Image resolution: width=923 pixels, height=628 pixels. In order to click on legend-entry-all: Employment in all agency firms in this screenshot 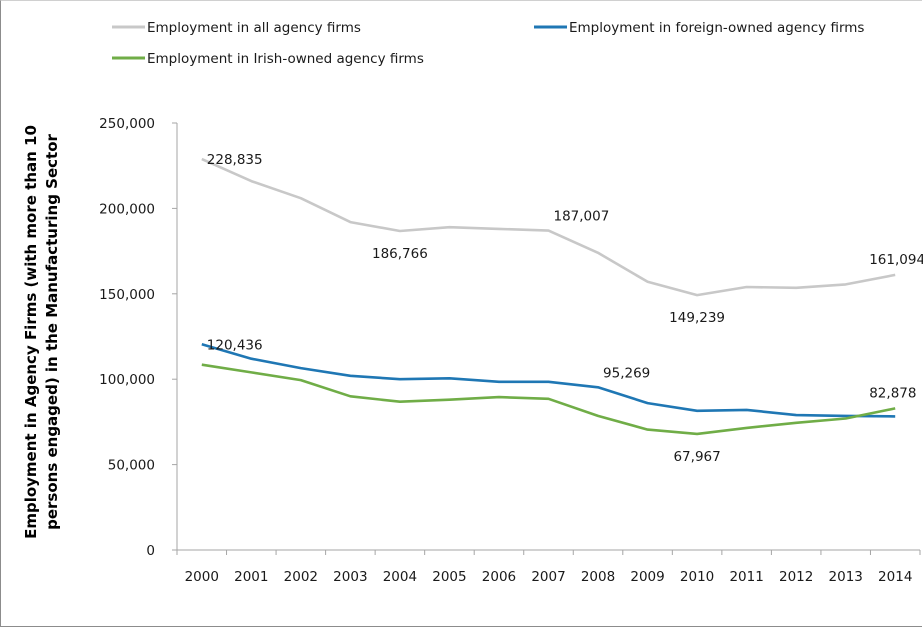, I will do `click(236, 28)`.